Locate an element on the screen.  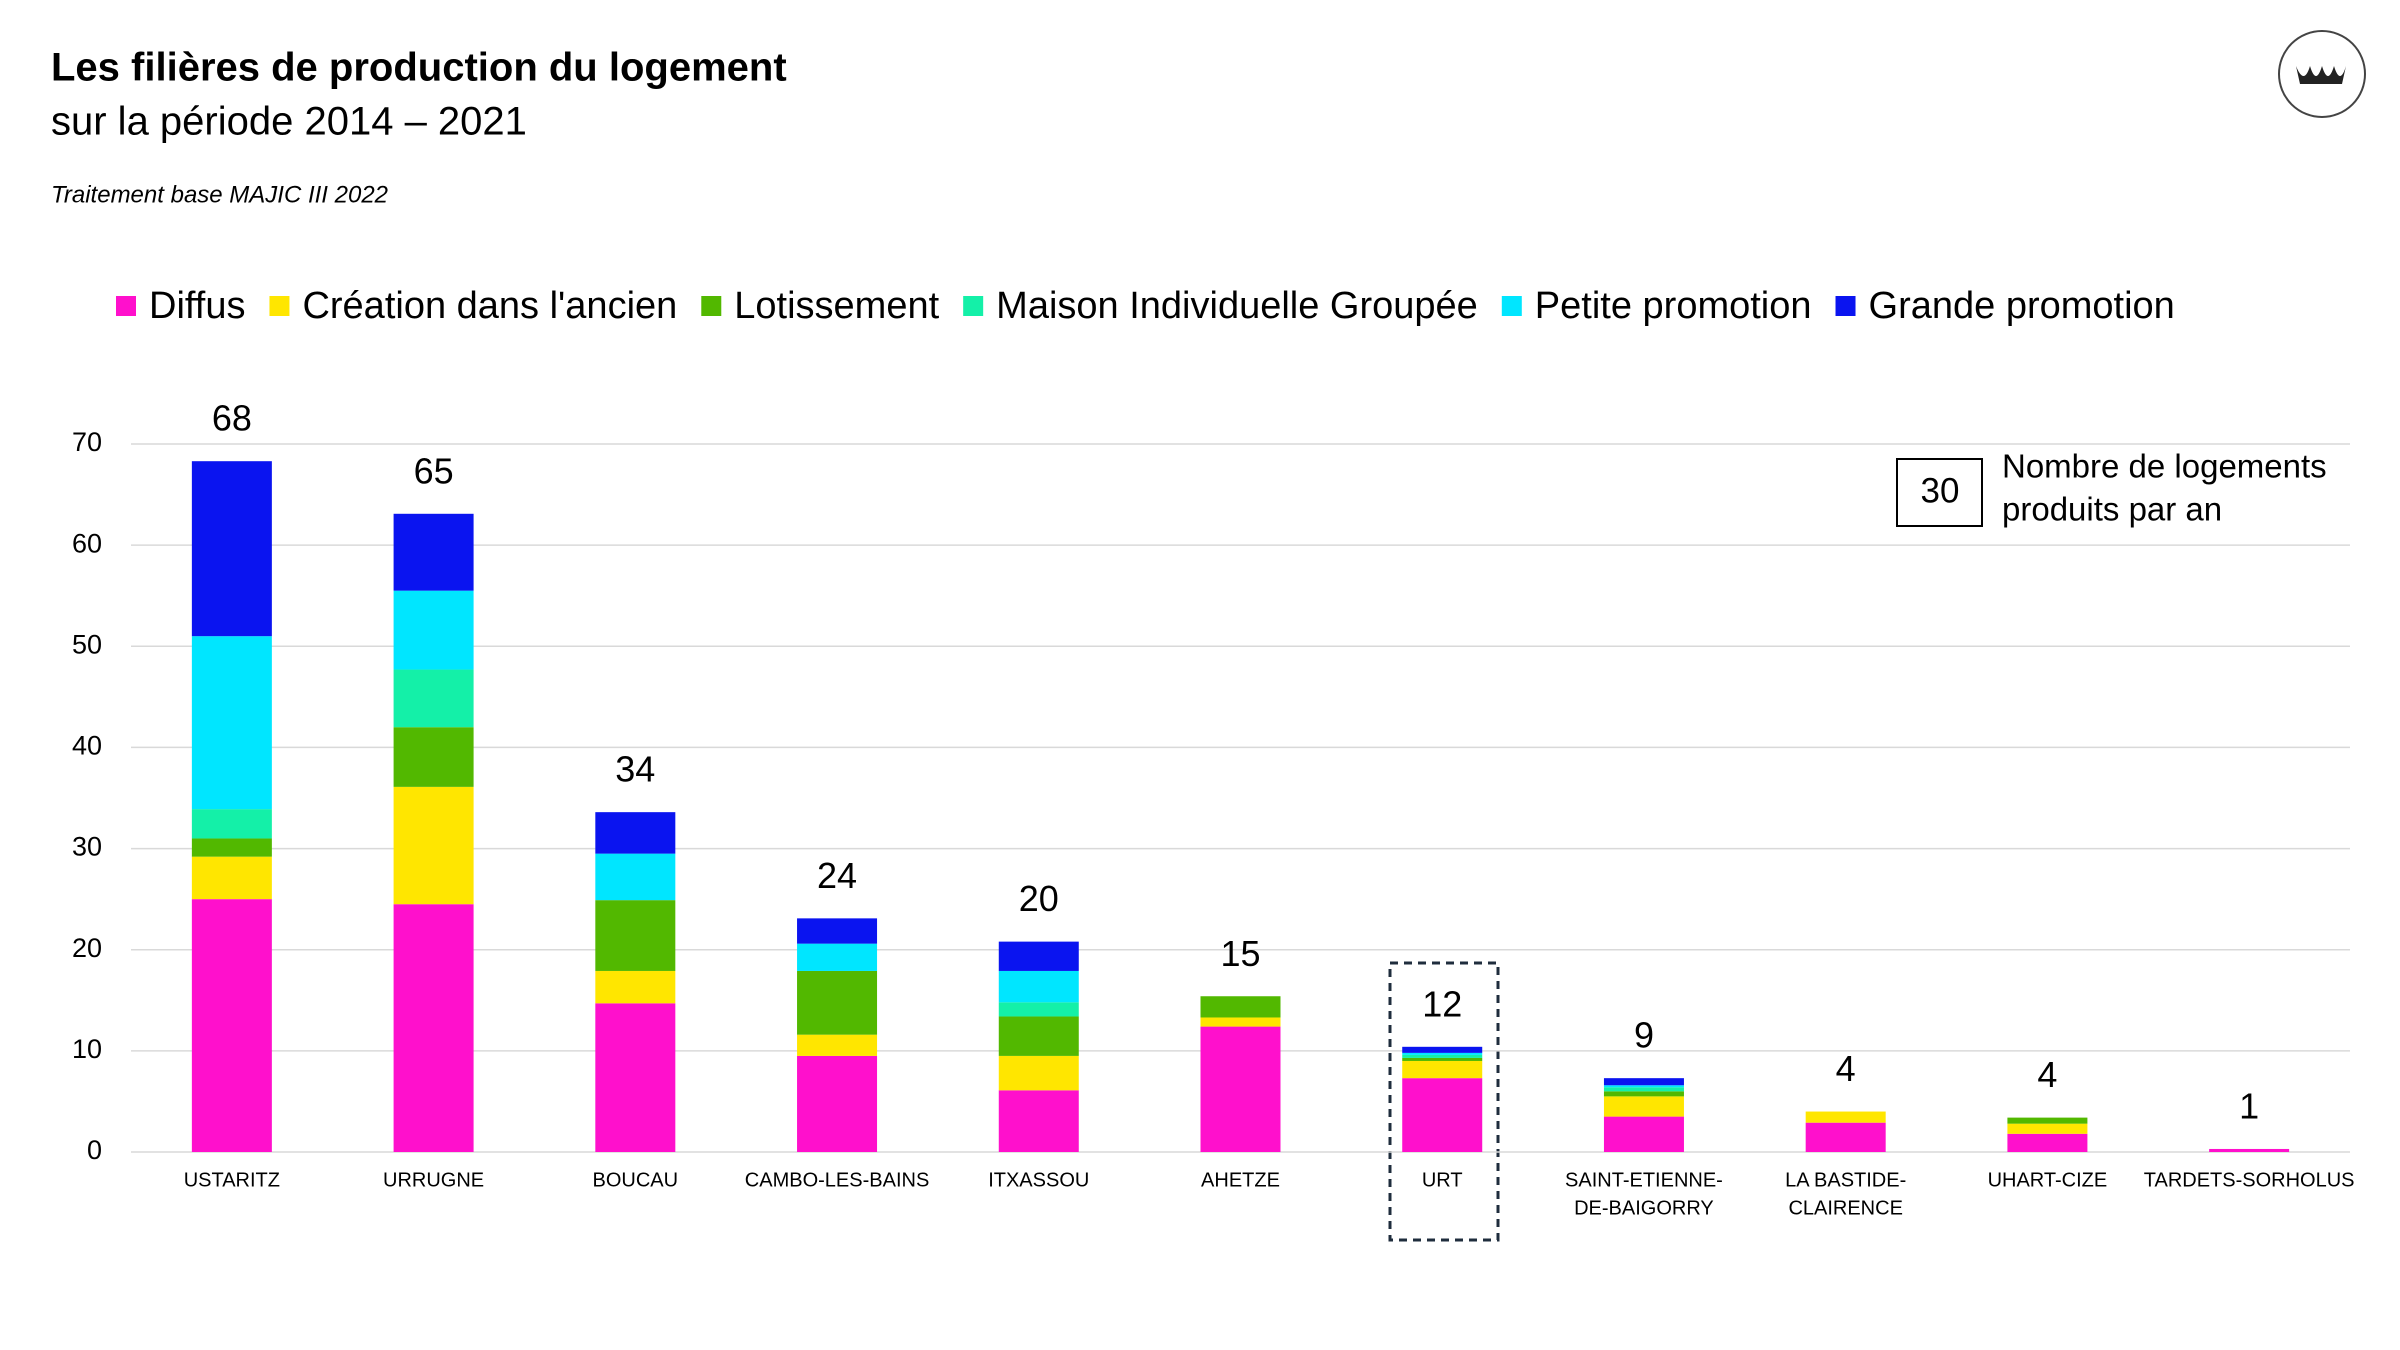
x-tick-label: URT is located at coordinates (1442, 1180).